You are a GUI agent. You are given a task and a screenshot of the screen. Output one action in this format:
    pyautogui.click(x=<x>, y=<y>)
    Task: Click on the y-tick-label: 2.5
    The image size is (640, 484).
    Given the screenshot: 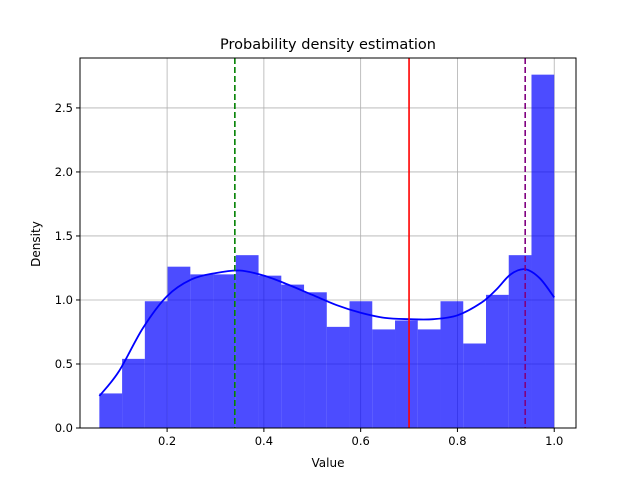 What is the action you would take?
    pyautogui.click(x=64, y=108)
    